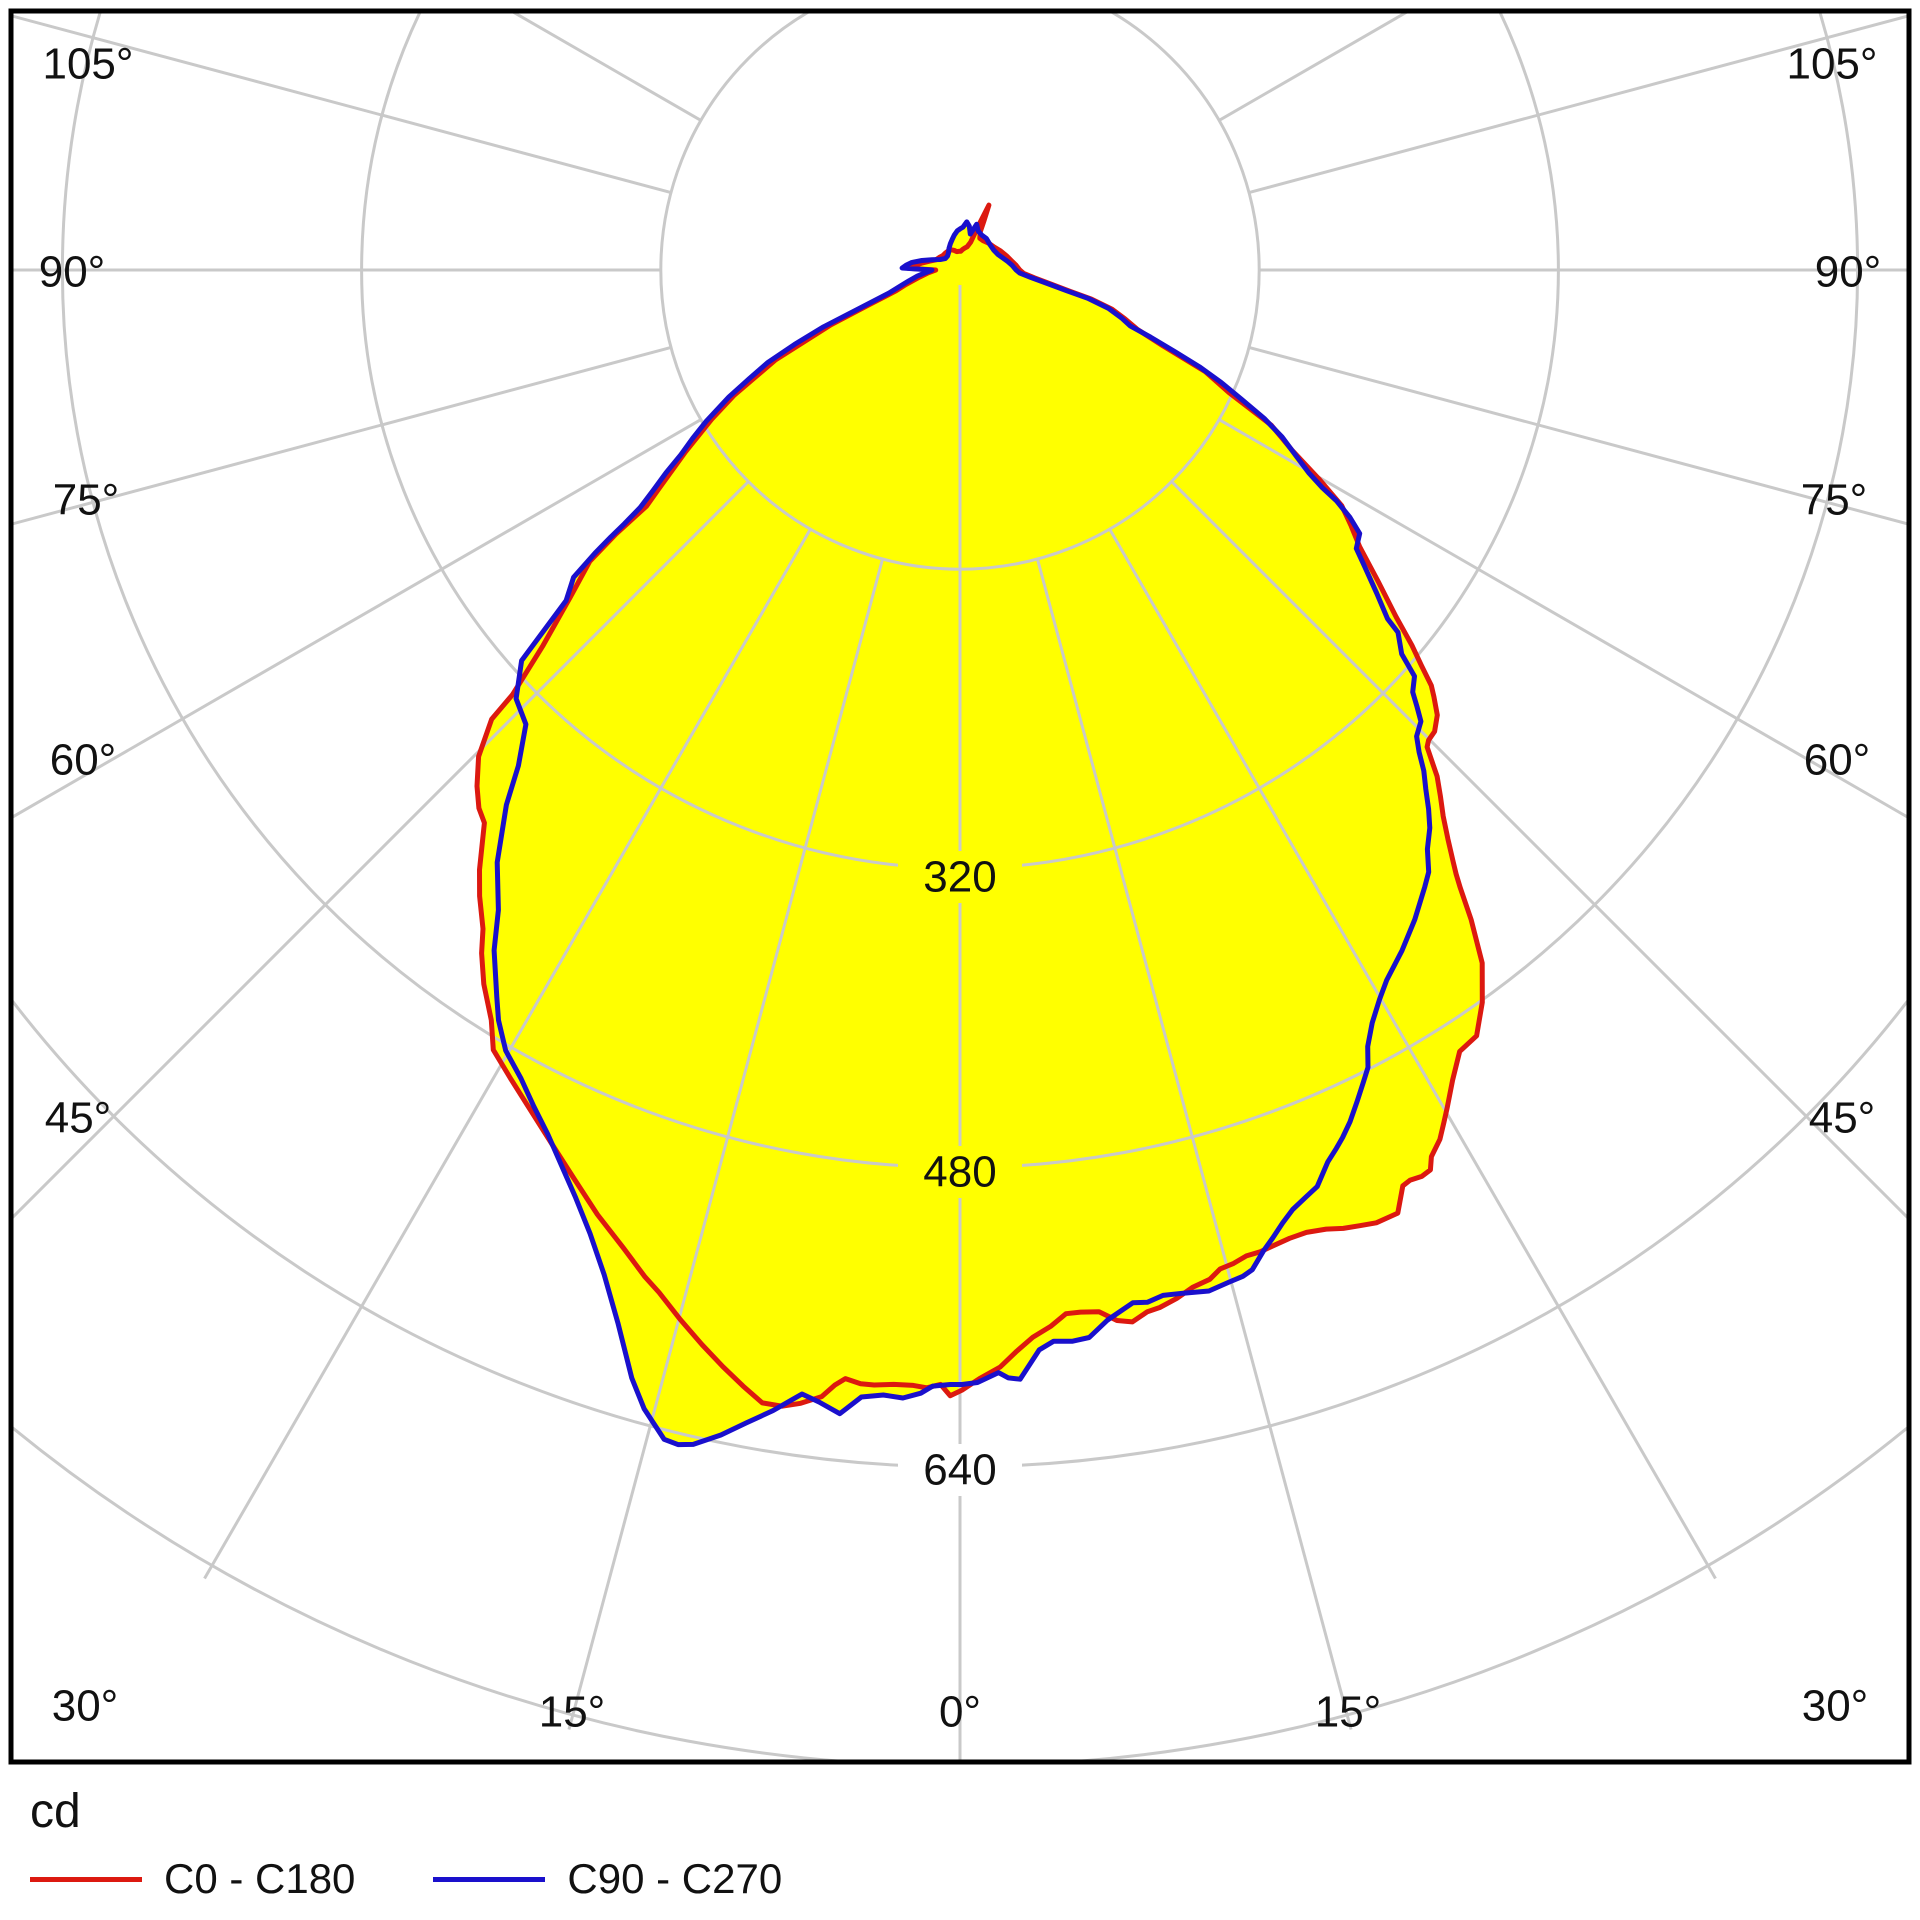 This screenshot has height=1920, width=1920. I want to click on grid-ray-120deg, so click(1314, 67).